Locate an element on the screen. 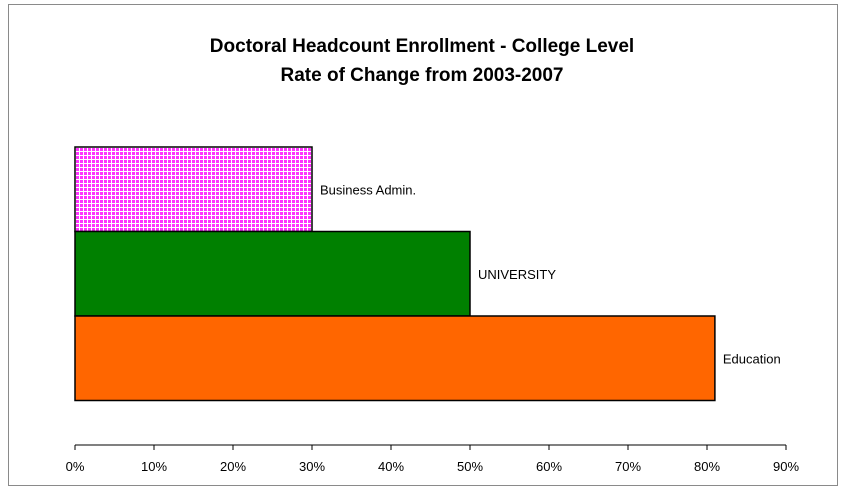 This screenshot has height=495, width=851. bar-business-admin is located at coordinates (193, 189).